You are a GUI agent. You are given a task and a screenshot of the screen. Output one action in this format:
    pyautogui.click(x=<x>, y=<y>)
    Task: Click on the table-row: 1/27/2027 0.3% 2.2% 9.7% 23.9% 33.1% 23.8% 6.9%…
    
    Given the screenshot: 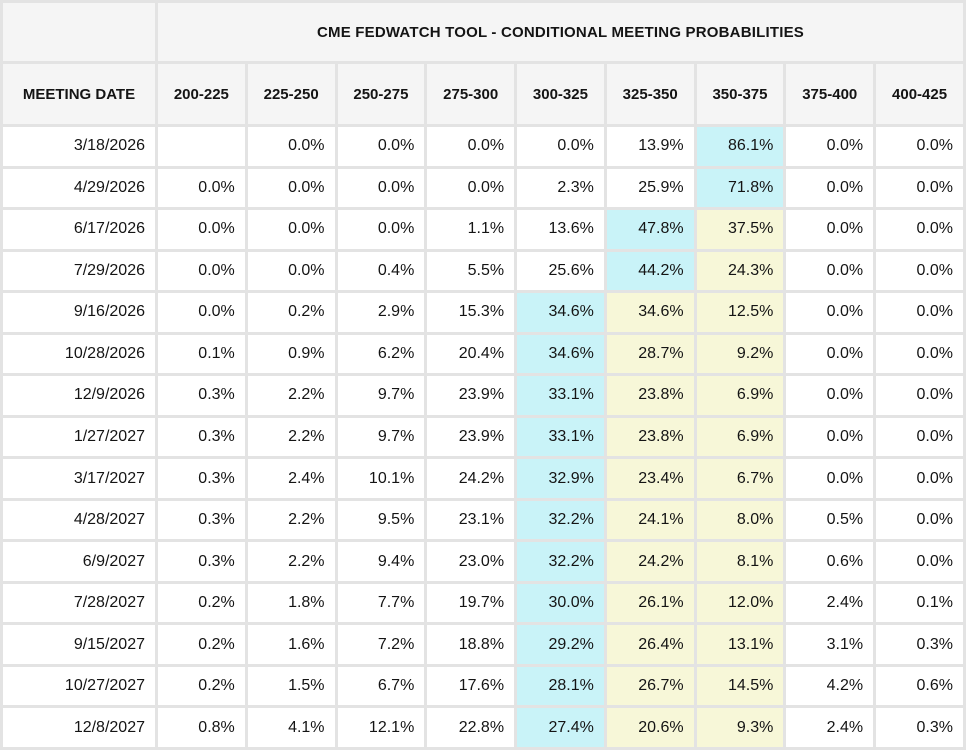 What is the action you would take?
    pyautogui.click(x=483, y=437)
    